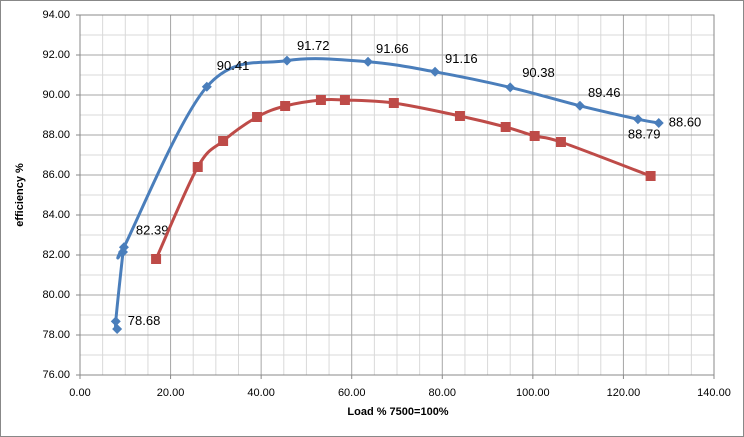  What do you see at coordinates (79, 393) in the screenshot?
I see `x-tick-label: 0.00` at bounding box center [79, 393].